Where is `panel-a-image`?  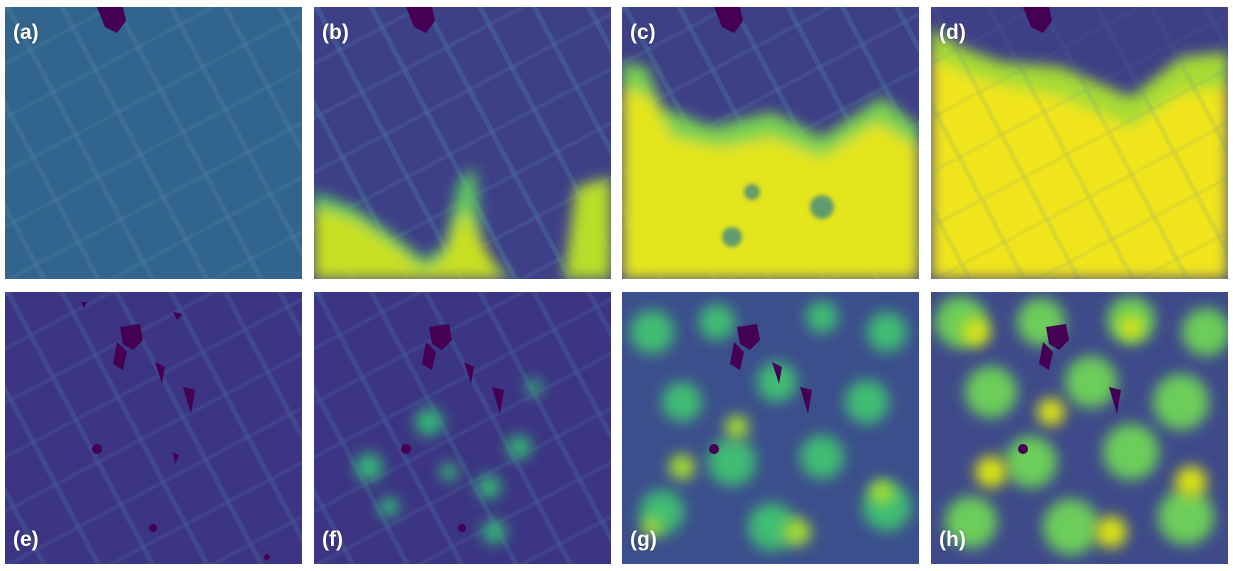 panel-a-image is located at coordinates (153, 143).